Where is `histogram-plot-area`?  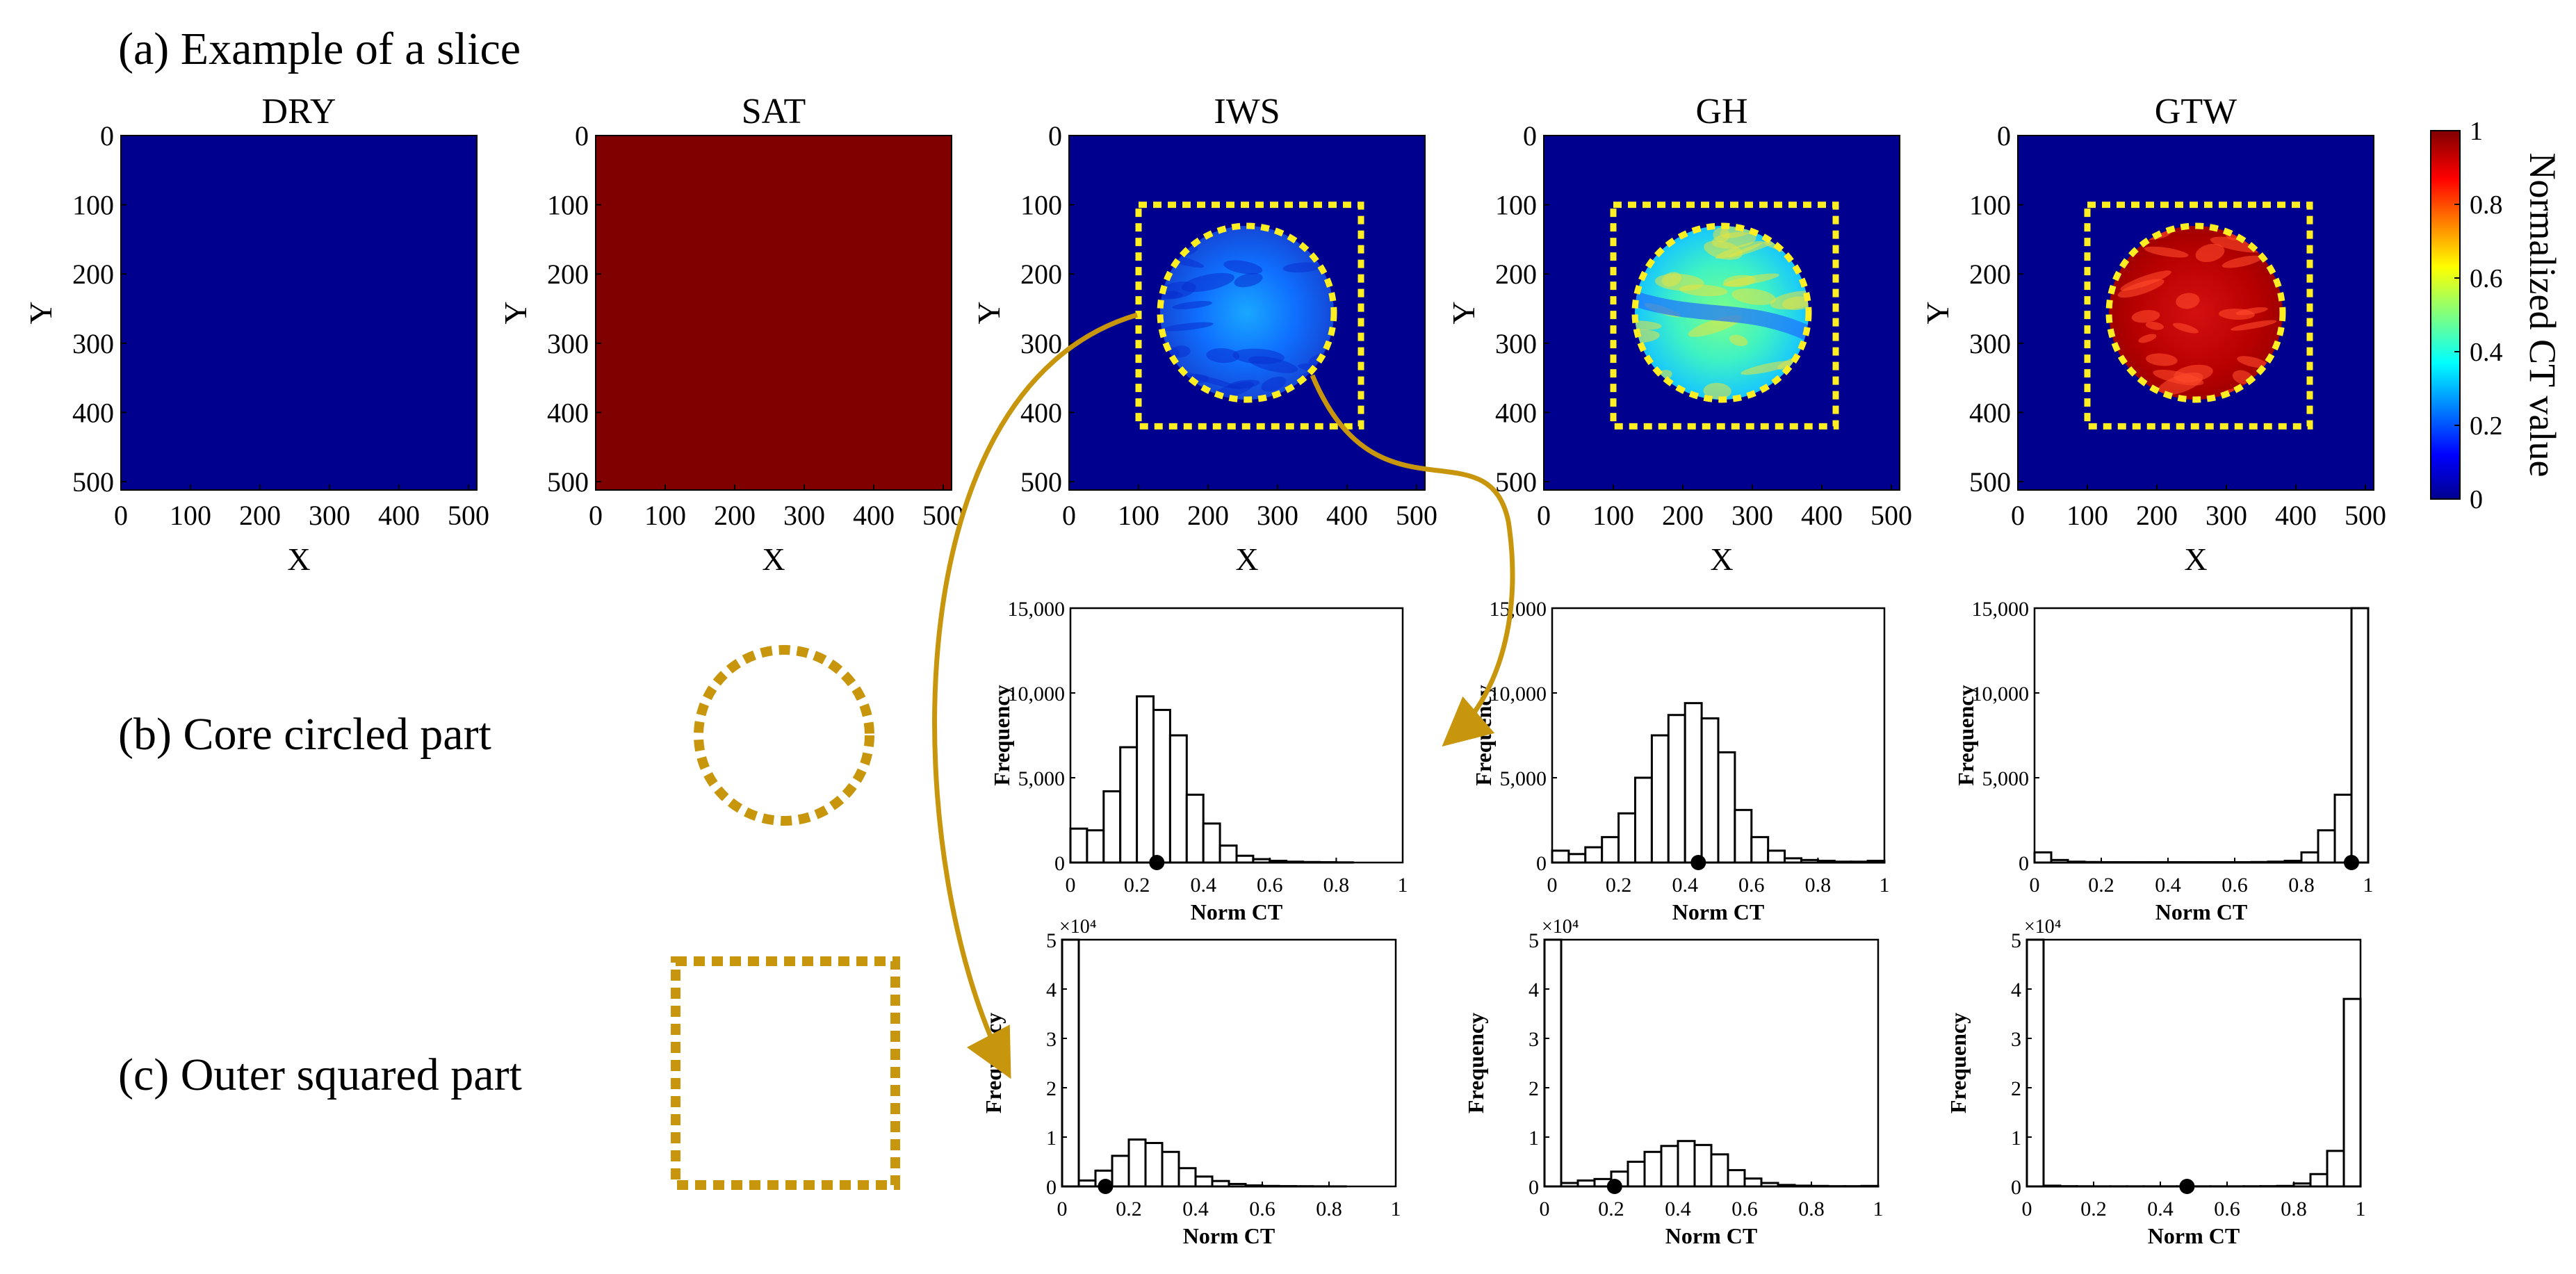 histogram-plot-area is located at coordinates (2201, 735).